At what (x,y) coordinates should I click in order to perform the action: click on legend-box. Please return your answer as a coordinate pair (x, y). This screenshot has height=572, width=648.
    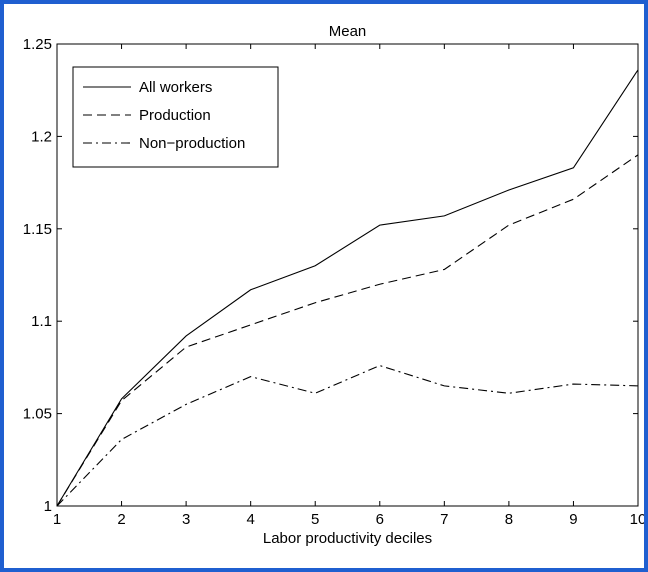
    Looking at the image, I should click on (175, 117).